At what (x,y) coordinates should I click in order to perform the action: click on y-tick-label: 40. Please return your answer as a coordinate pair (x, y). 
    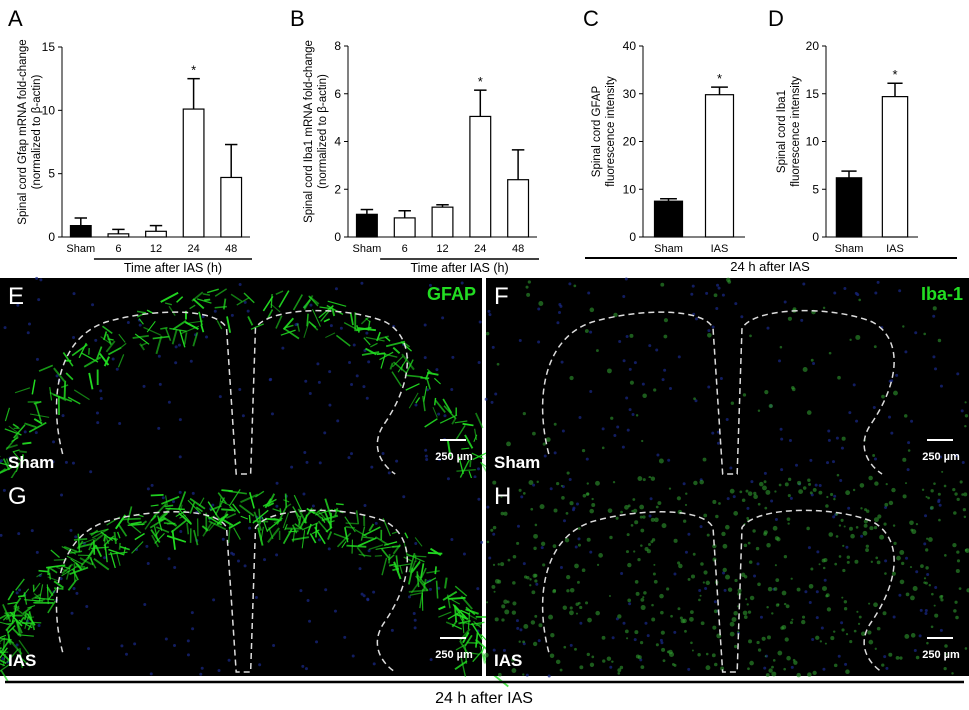
    Looking at the image, I should click on (630, 46).